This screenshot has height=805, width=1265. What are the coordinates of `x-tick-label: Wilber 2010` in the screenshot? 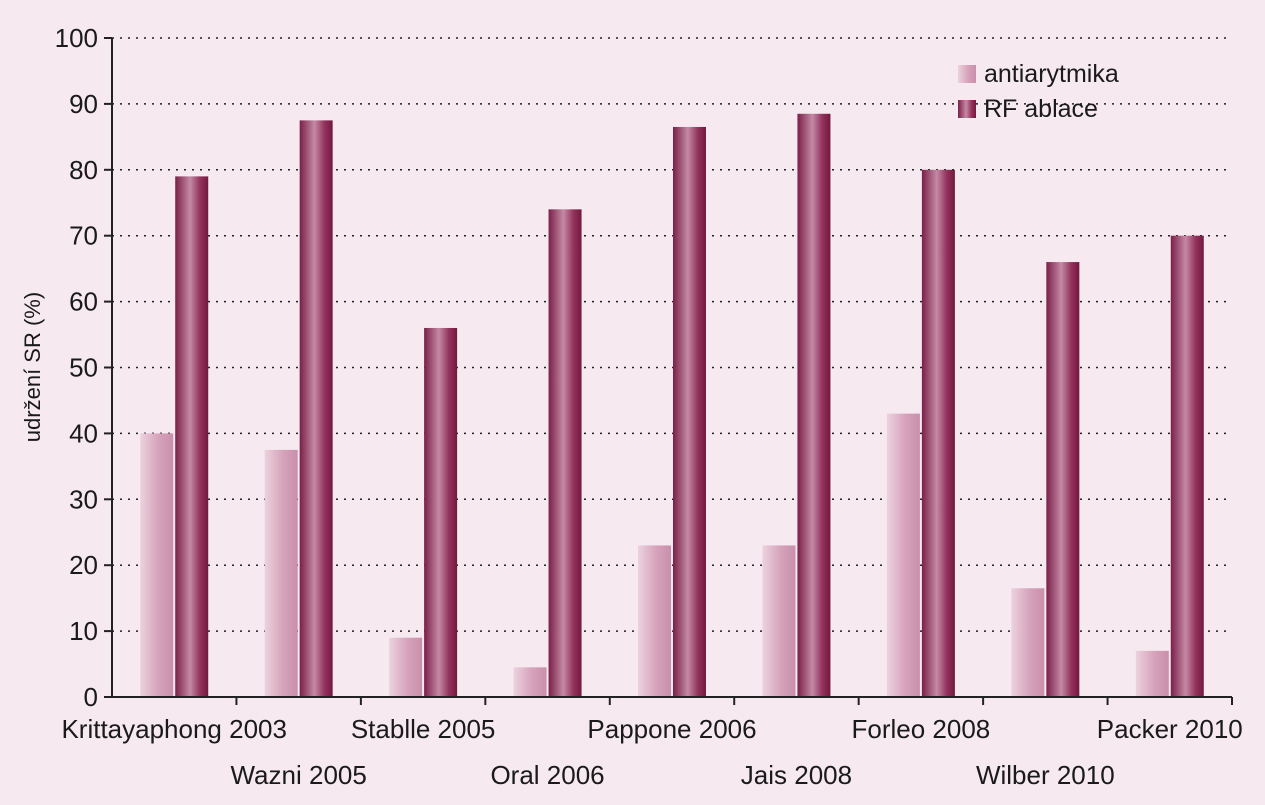 It's located at (1045, 775).